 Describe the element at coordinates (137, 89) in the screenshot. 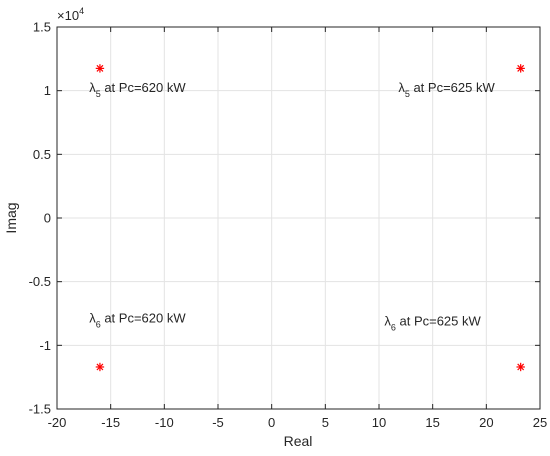

I see `eigenvalue-annotation: λ5 at Pc=620 kW` at that location.